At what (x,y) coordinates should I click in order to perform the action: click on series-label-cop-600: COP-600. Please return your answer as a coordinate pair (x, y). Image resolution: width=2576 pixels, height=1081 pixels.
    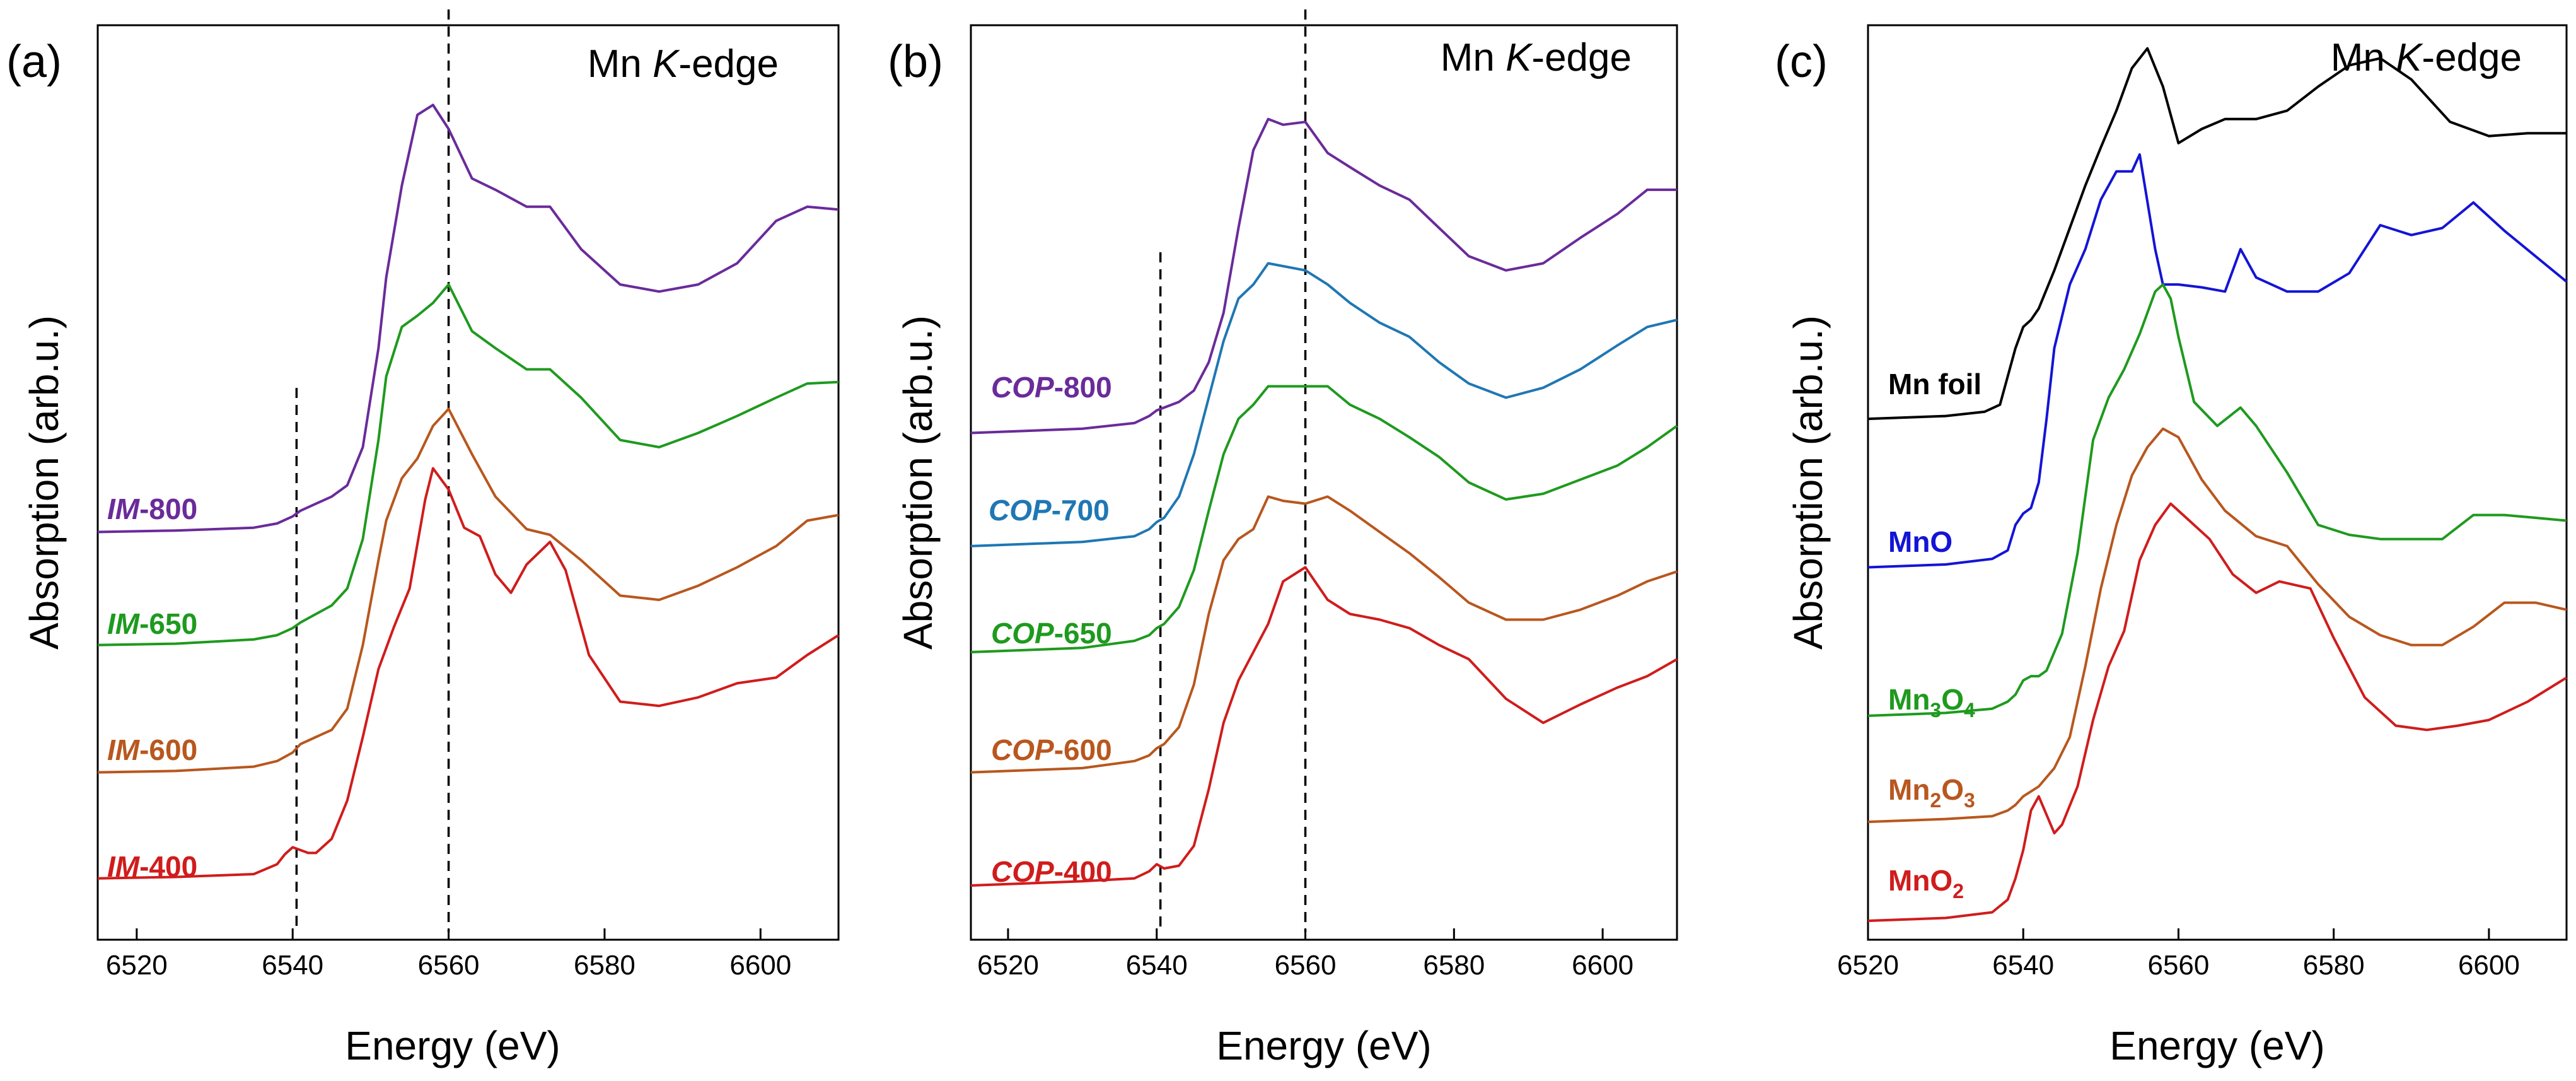
    Looking at the image, I should click on (1051, 750).